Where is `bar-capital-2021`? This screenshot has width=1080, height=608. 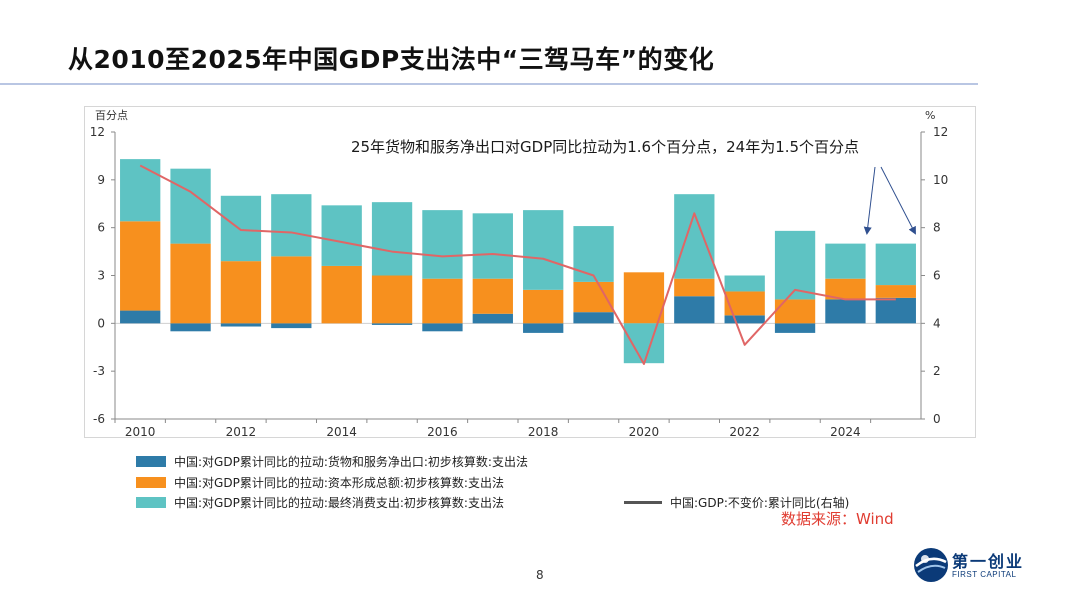
bar-capital-2021 is located at coordinates (694, 287).